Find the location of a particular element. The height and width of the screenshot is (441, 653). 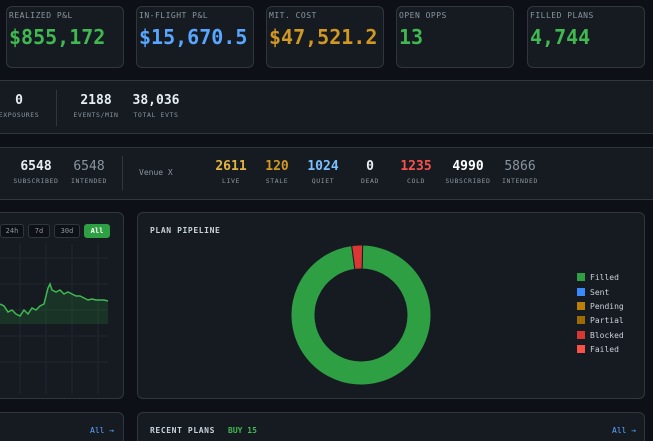

stat-value: 38,036 is located at coordinates (156, 100).